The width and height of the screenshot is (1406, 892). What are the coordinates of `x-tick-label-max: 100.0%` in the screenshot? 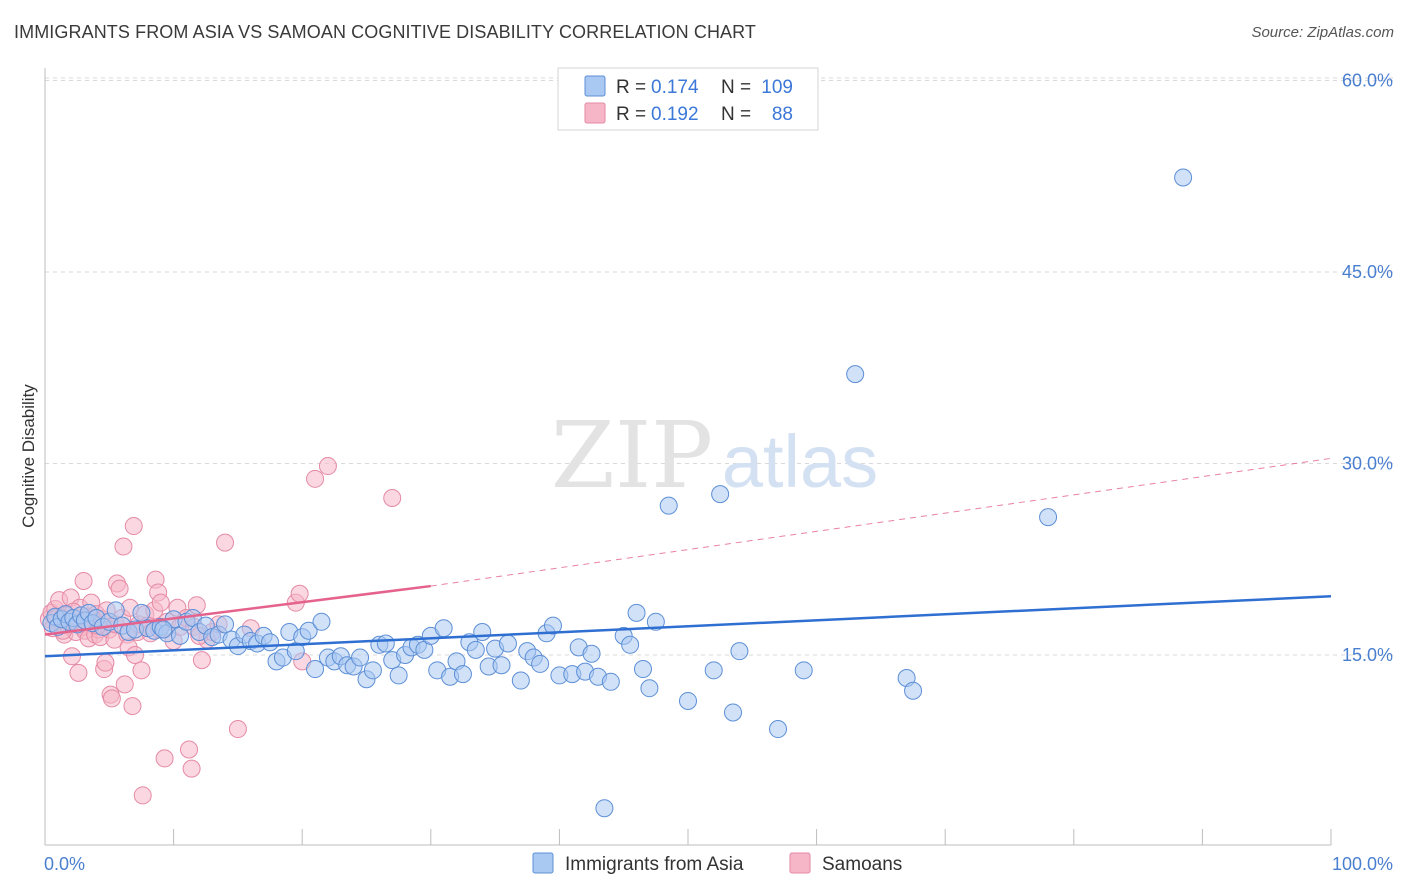 It's located at (1362, 864).